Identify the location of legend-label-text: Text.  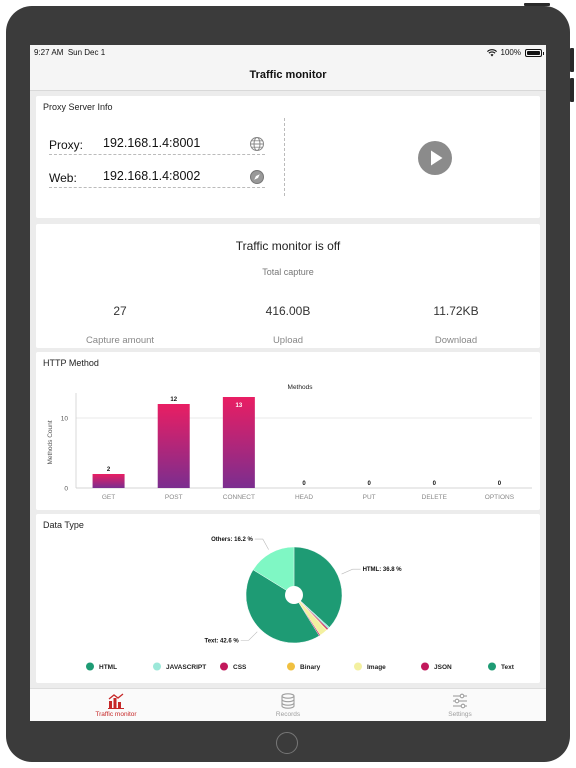
(508, 667).